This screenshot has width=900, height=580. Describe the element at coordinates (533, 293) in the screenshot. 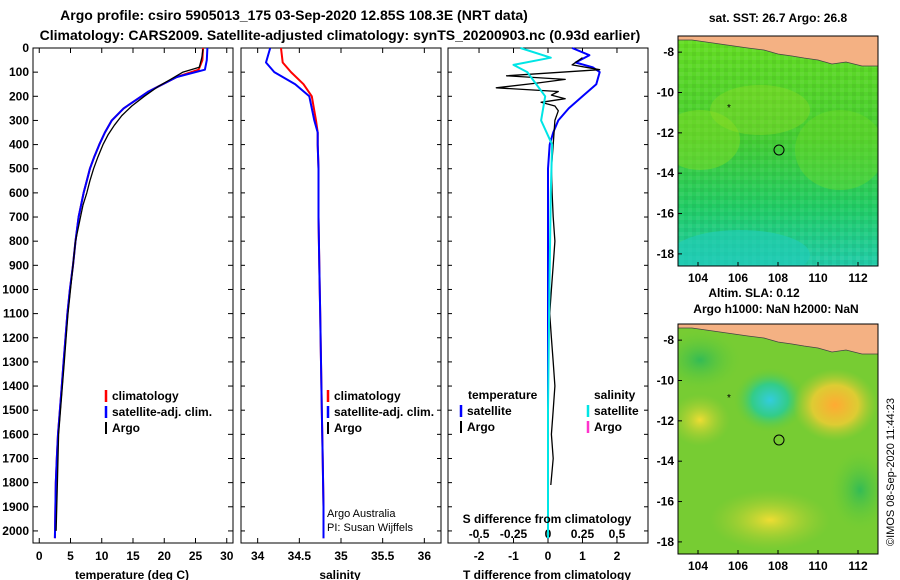

I see `s-satellite-line` at that location.